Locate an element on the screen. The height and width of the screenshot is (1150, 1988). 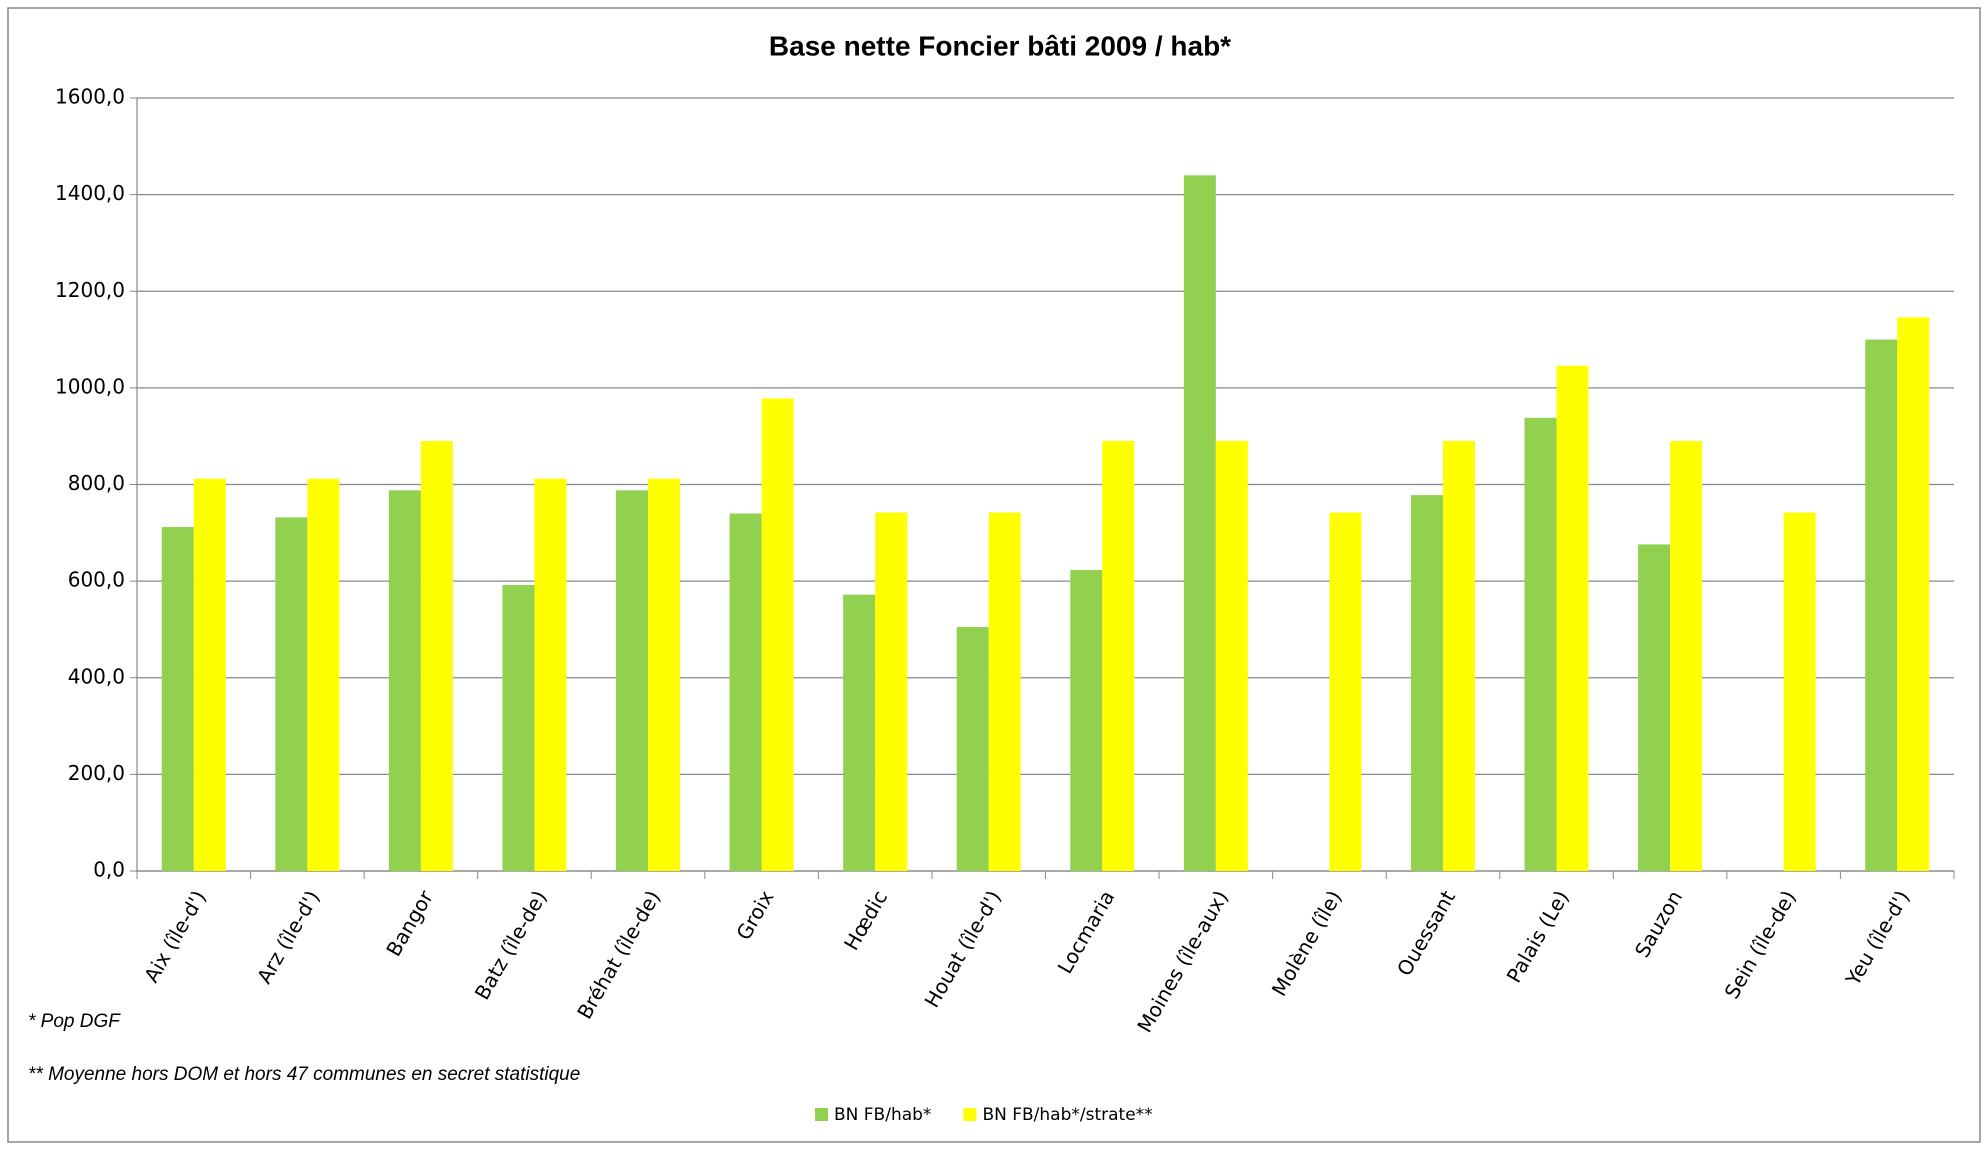
y-tick-label: 600,0 is located at coordinates (96, 580).